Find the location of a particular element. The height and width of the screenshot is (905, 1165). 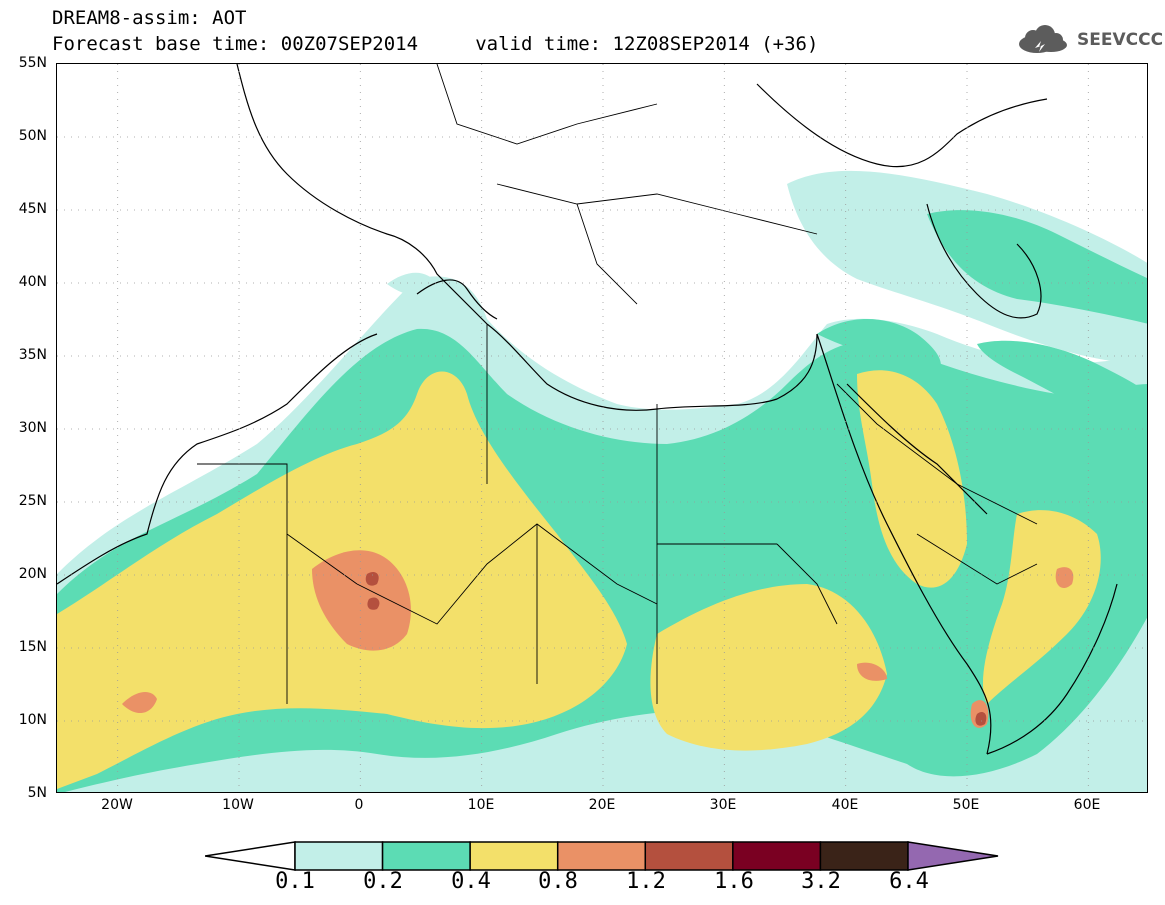

lat-label-10n: 10N is located at coordinates (32, 720).